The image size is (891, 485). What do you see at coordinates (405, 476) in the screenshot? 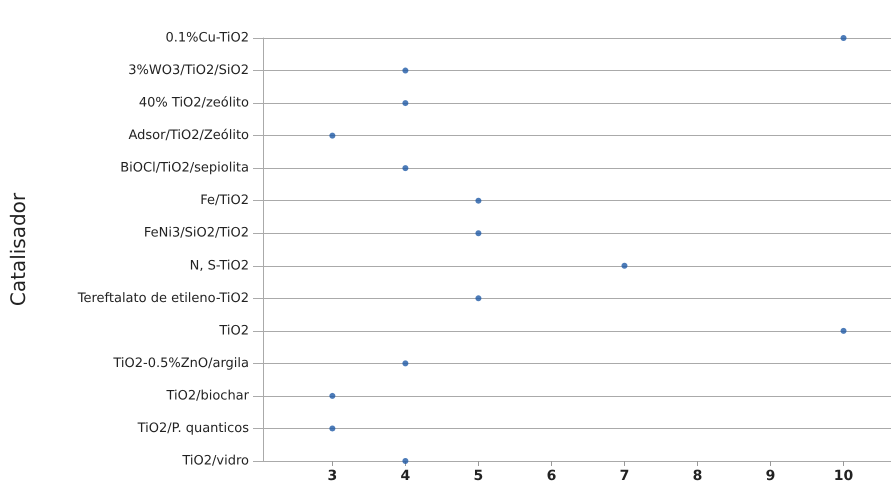
I see `x-tick-label: 4` at bounding box center [405, 476].